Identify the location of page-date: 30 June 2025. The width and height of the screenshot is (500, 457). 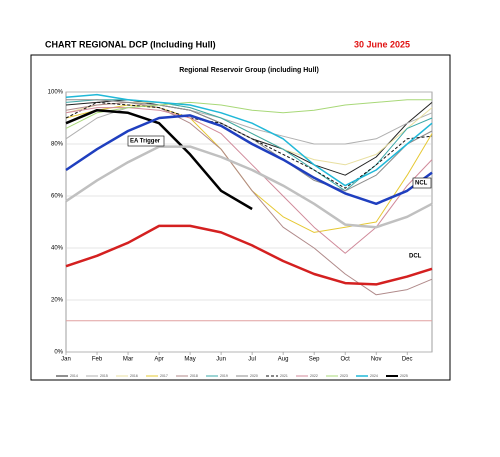
(382, 44).